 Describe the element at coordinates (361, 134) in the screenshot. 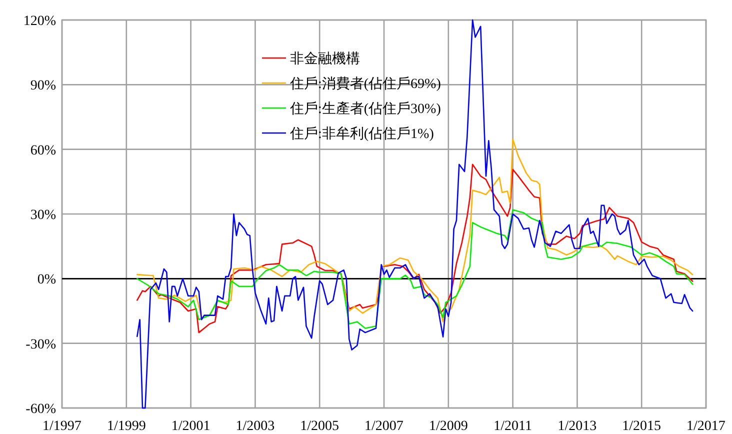

I see `legend-label: 住戶:非牟利(佔住戶1%)` at that location.